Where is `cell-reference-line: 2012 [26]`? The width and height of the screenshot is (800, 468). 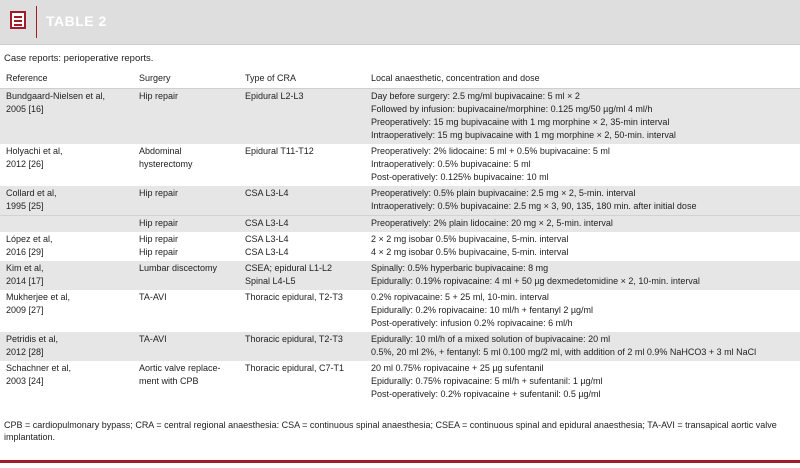
cell-reference-line: 2012 [26] is located at coordinates (25, 164).